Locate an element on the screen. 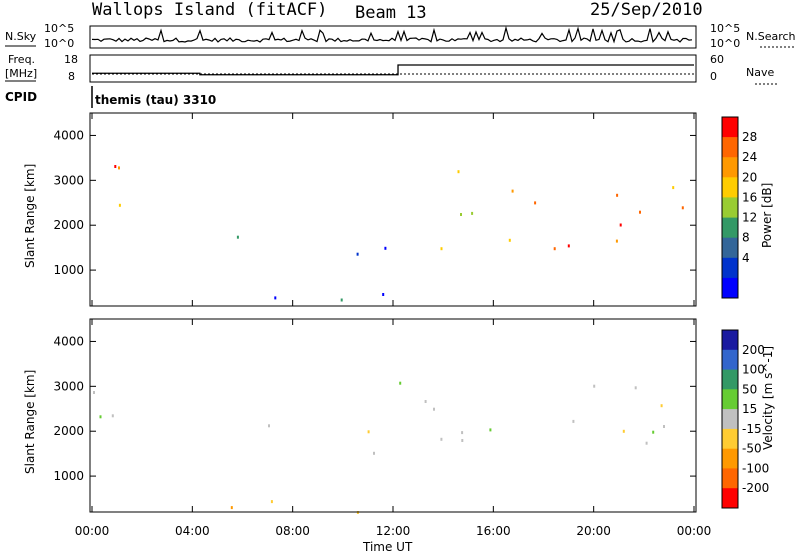  colorbar-tick: 200 is located at coordinates (753, 350).